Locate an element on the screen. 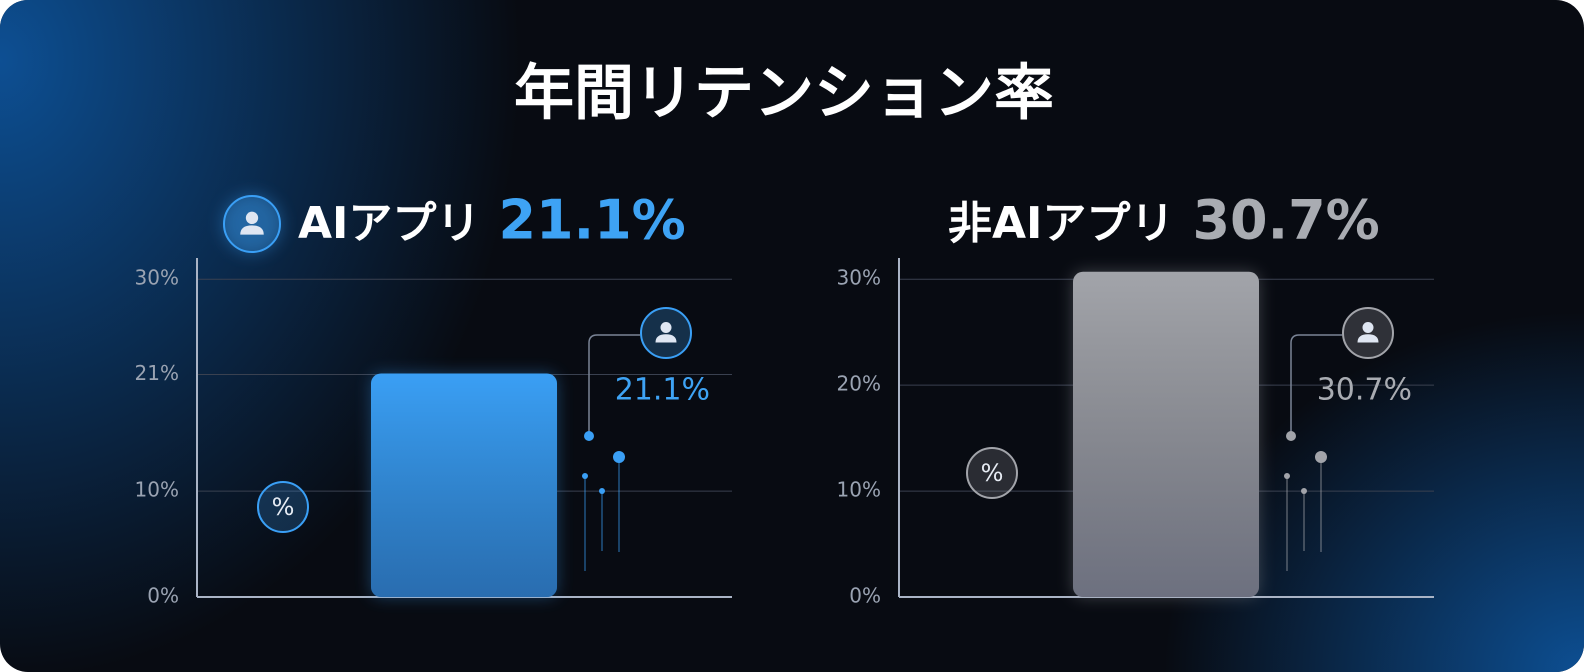  user-icon is located at coordinates (252, 224).